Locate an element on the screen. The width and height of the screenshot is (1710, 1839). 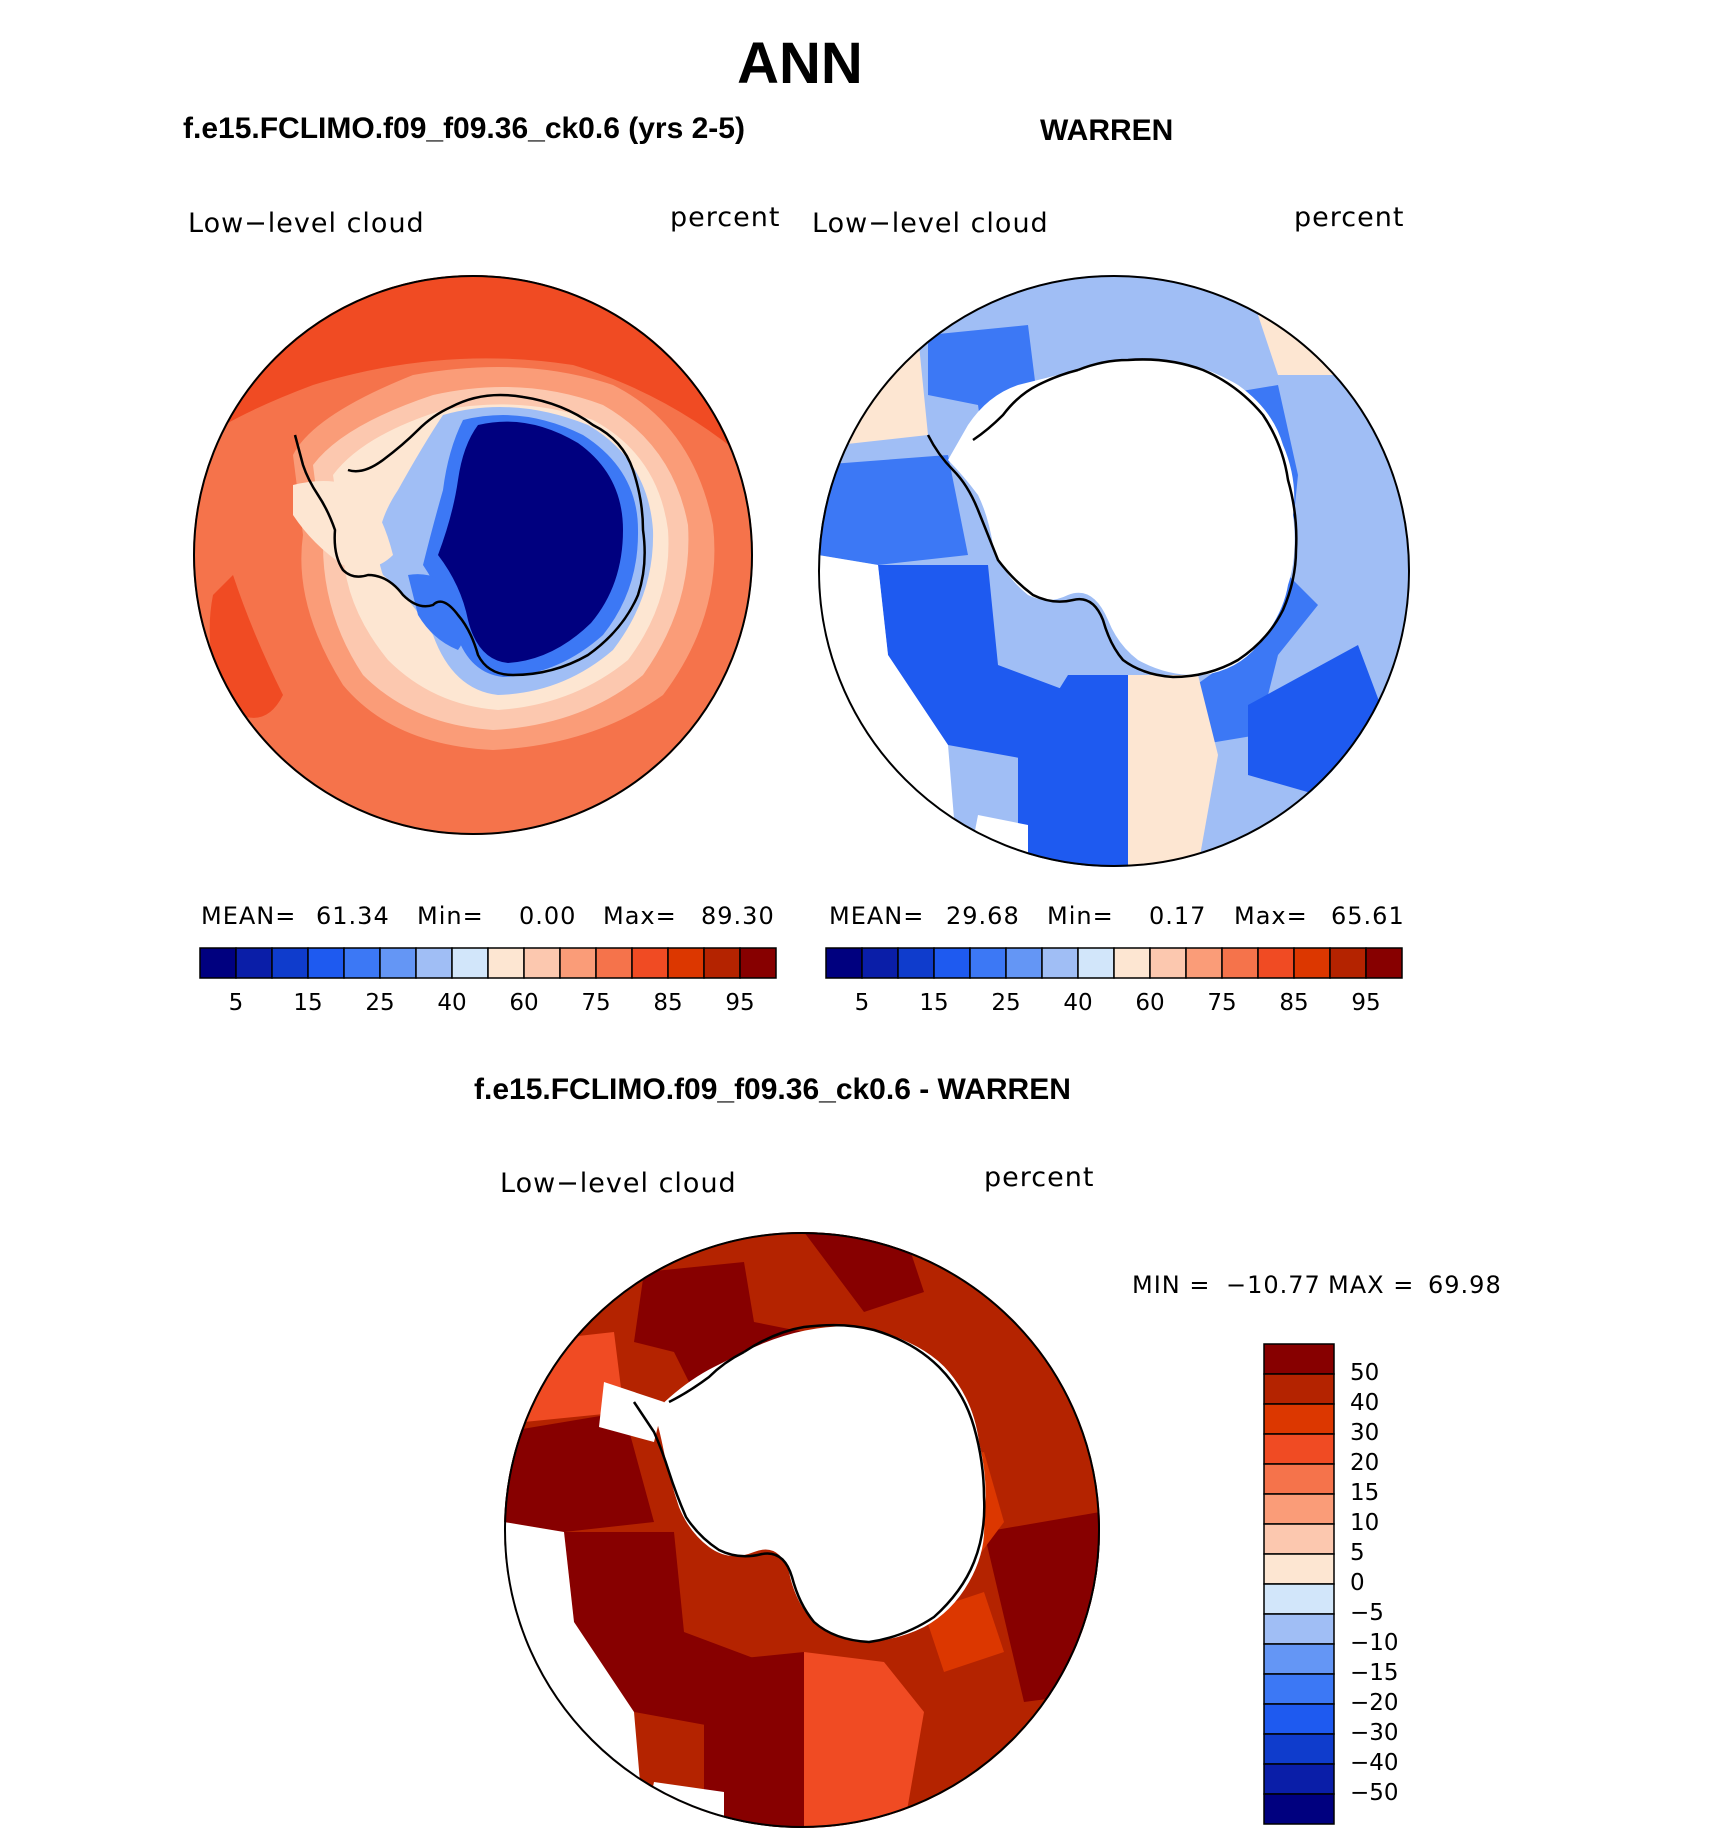
panel-a-stats: MEAN= 61.34 Min= 0.00 Max= 89.30 is located at coordinates (487, 917).